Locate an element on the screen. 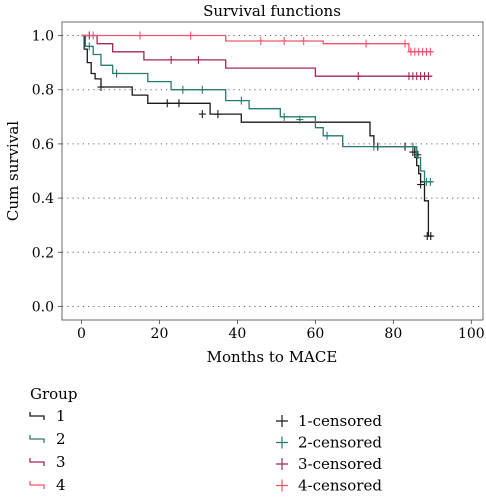 The image size is (486, 500). chart-title: Survival functions is located at coordinates (272, 11).